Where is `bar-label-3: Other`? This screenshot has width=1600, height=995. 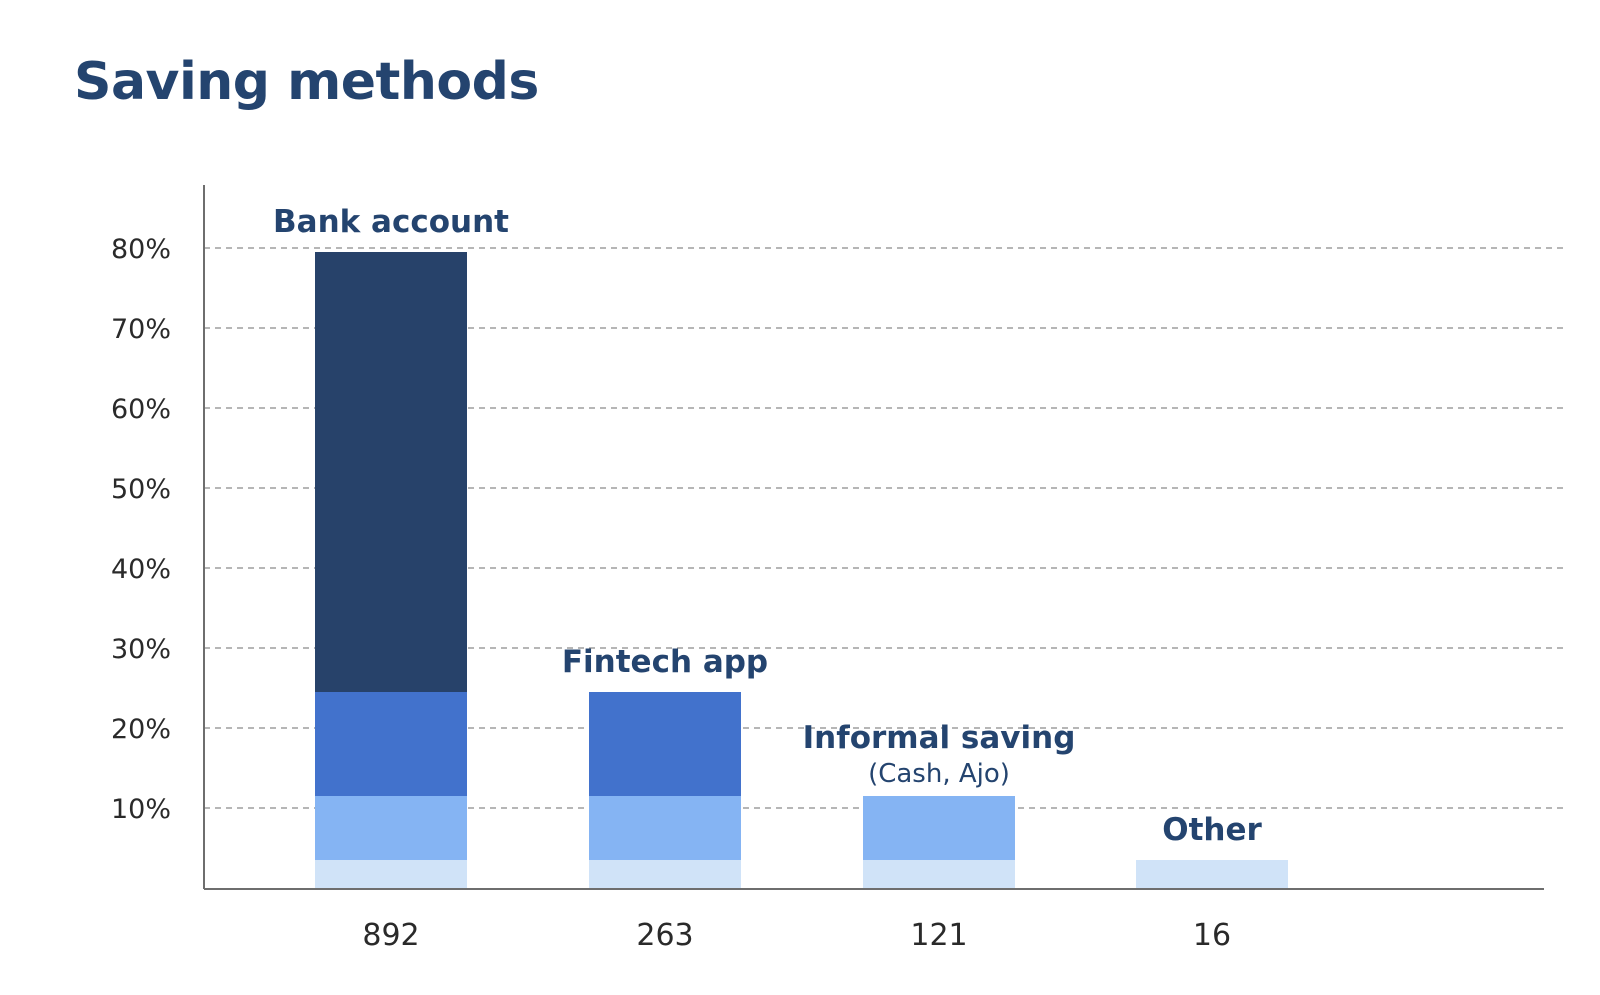 bar-label-3: Other is located at coordinates (1212, 830).